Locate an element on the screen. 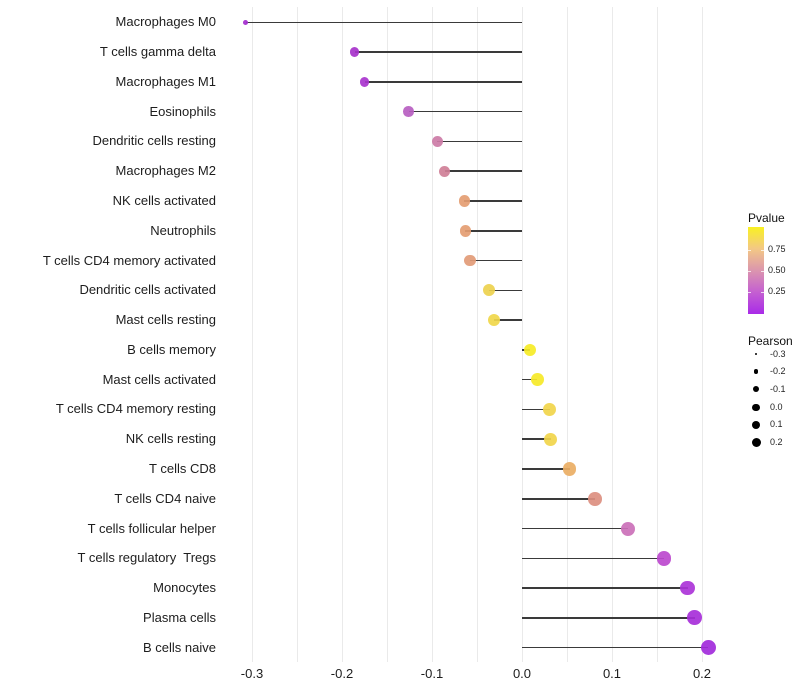 This screenshot has width=800, height=700. y-axis-label: T cells follicular helper is located at coordinates (151, 528).